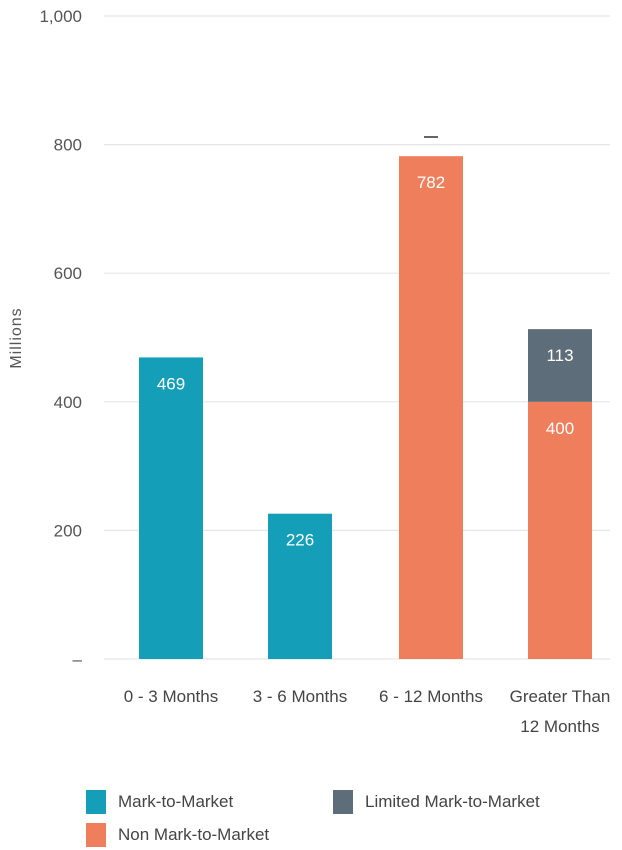 The image size is (622, 850). What do you see at coordinates (300, 696) in the screenshot?
I see `x-tick-label: 3 - 6 Months` at bounding box center [300, 696].